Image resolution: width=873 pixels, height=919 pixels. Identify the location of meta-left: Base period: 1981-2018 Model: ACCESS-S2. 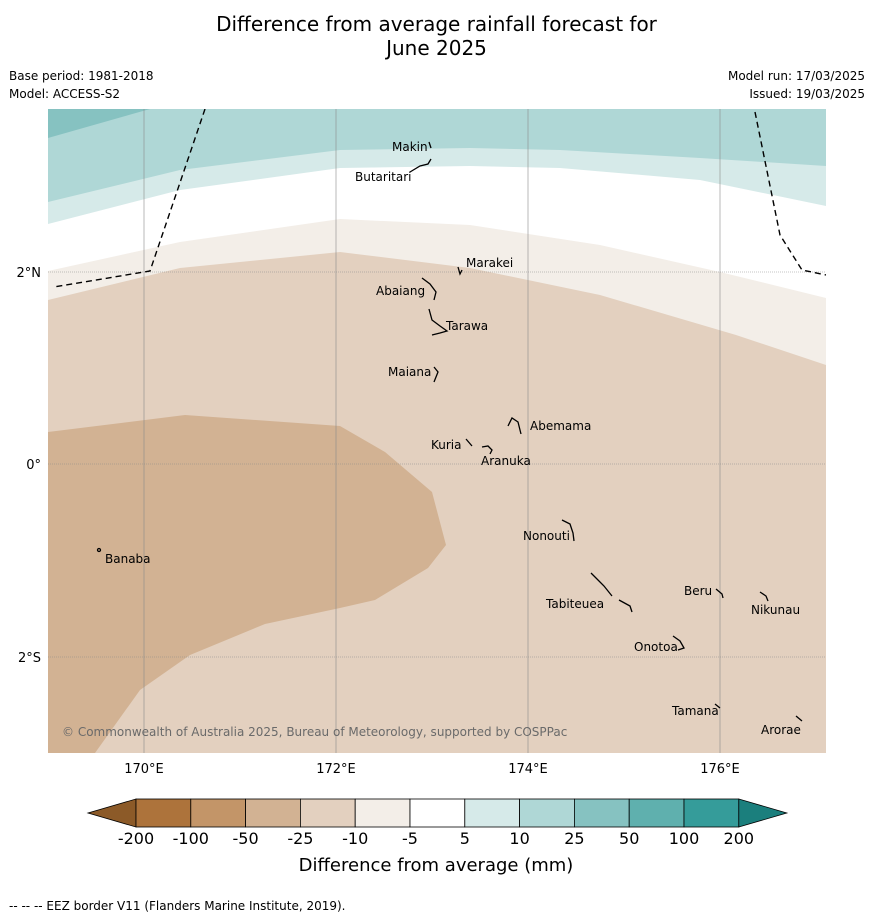
(81, 85).